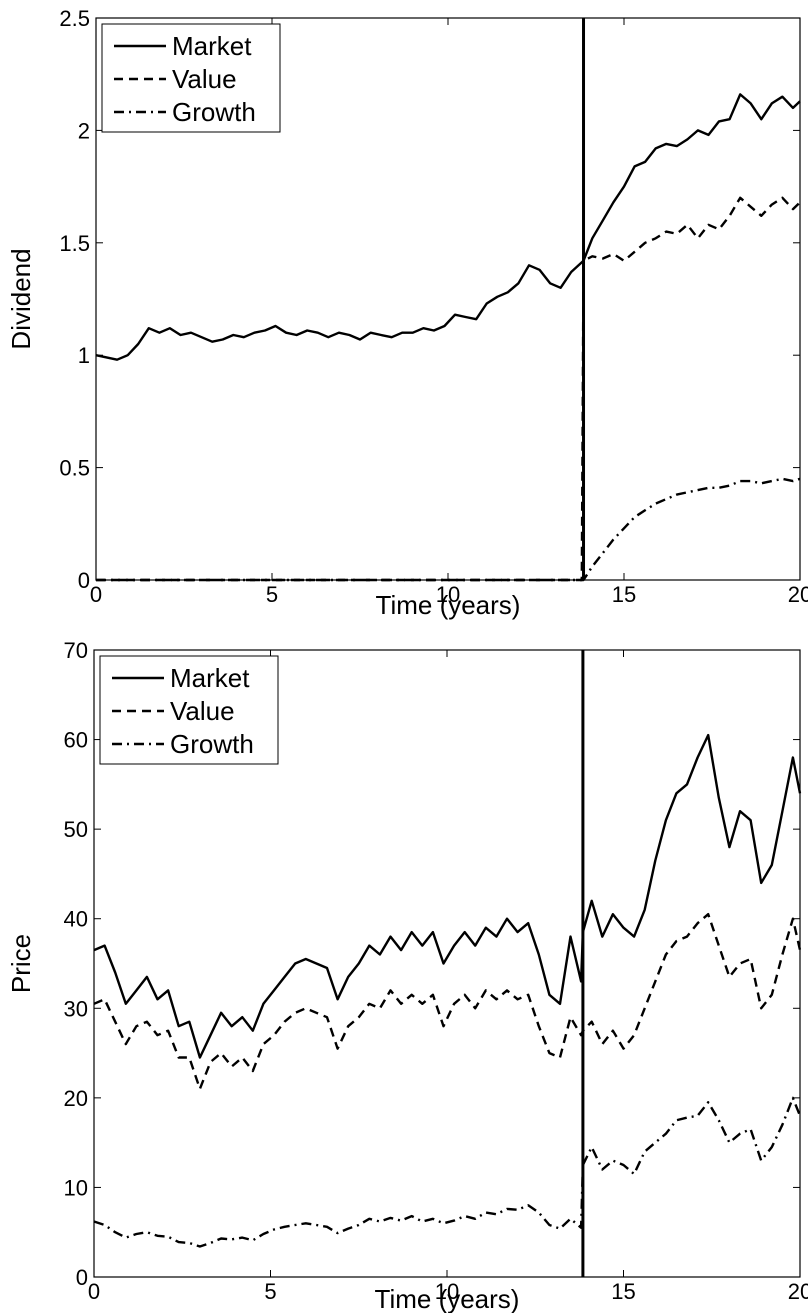 This screenshot has height=1313, width=808. I want to click on y-tick-label: 40, so click(76, 919).